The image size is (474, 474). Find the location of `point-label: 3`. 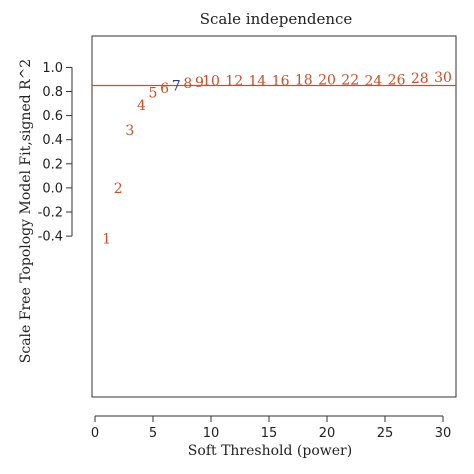

point-label: 3 is located at coordinates (129, 131).